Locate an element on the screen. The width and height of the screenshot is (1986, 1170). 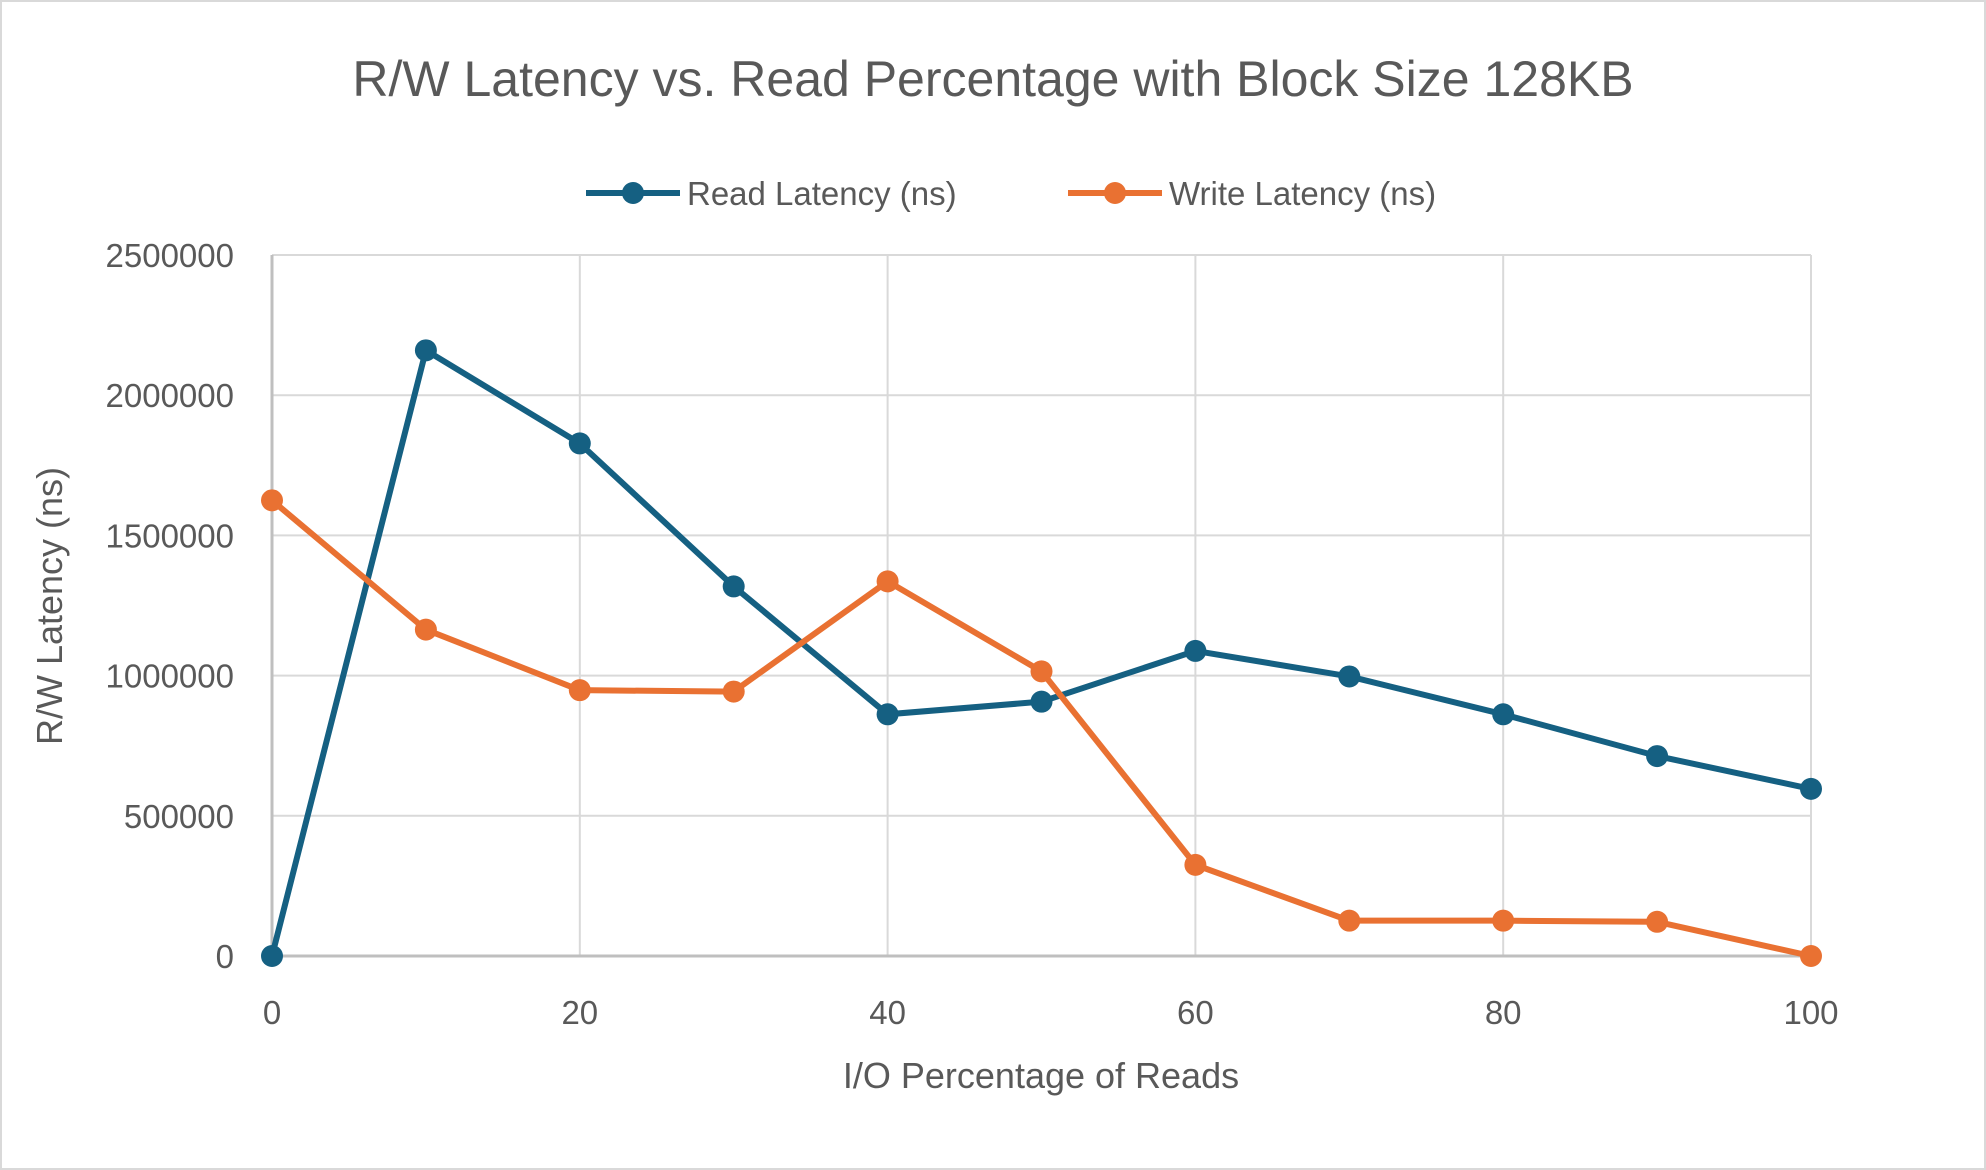
legend-label: Read Latency (ns) is located at coordinates (822, 193).